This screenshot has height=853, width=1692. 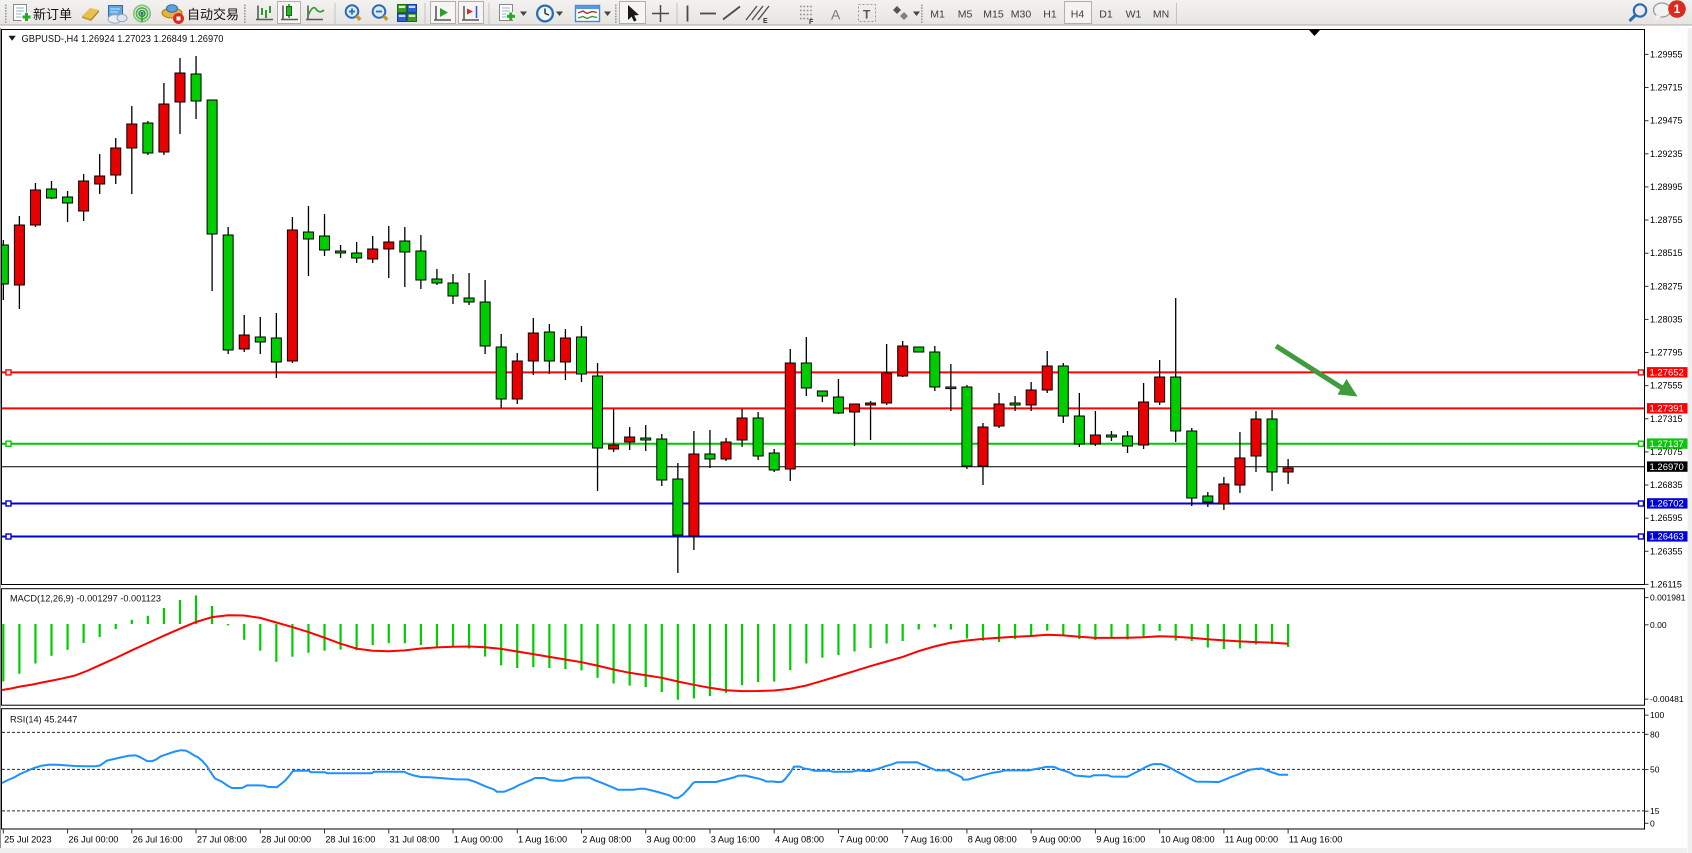 What do you see at coordinates (43, 720) in the screenshot?
I see `svg-text: RSI(14) 45.2447` at bounding box center [43, 720].